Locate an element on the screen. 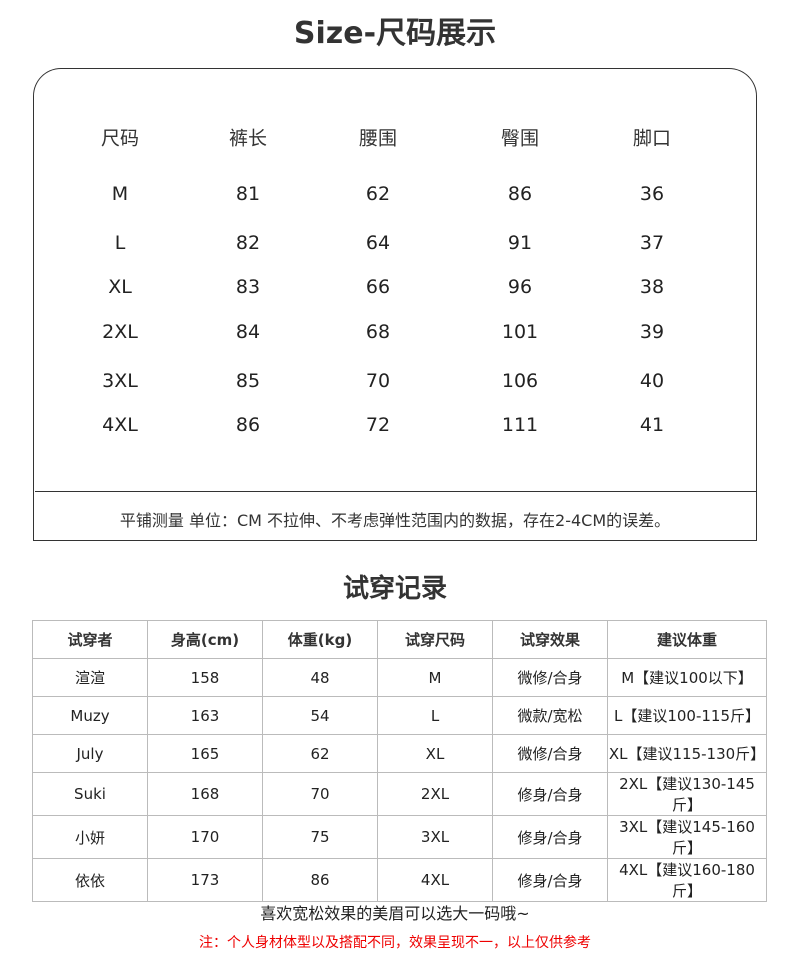 This screenshot has height=962, width=790. table-cell: Muzy is located at coordinates (90, 715).